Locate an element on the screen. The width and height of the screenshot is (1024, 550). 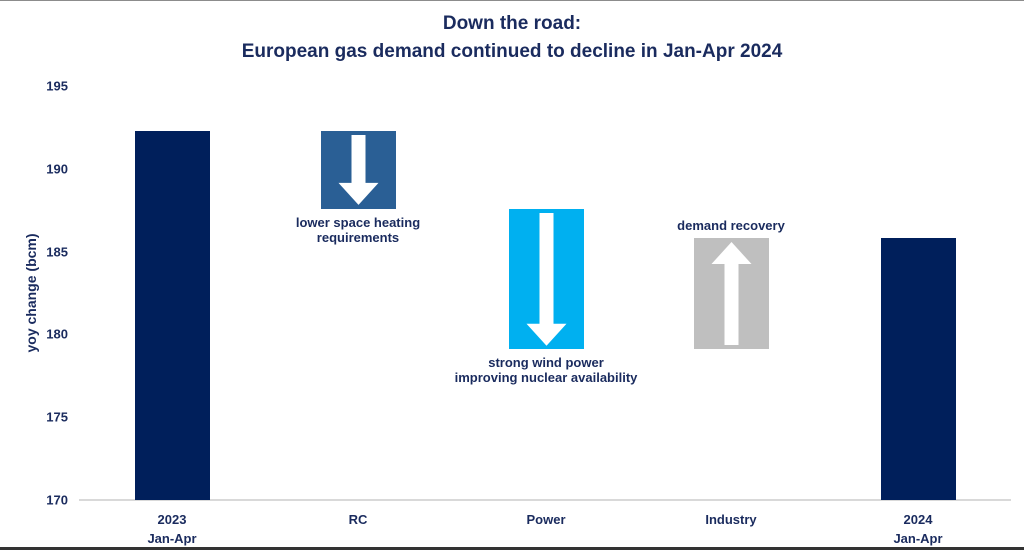
bar-2024-jan-apr is located at coordinates (918, 369).